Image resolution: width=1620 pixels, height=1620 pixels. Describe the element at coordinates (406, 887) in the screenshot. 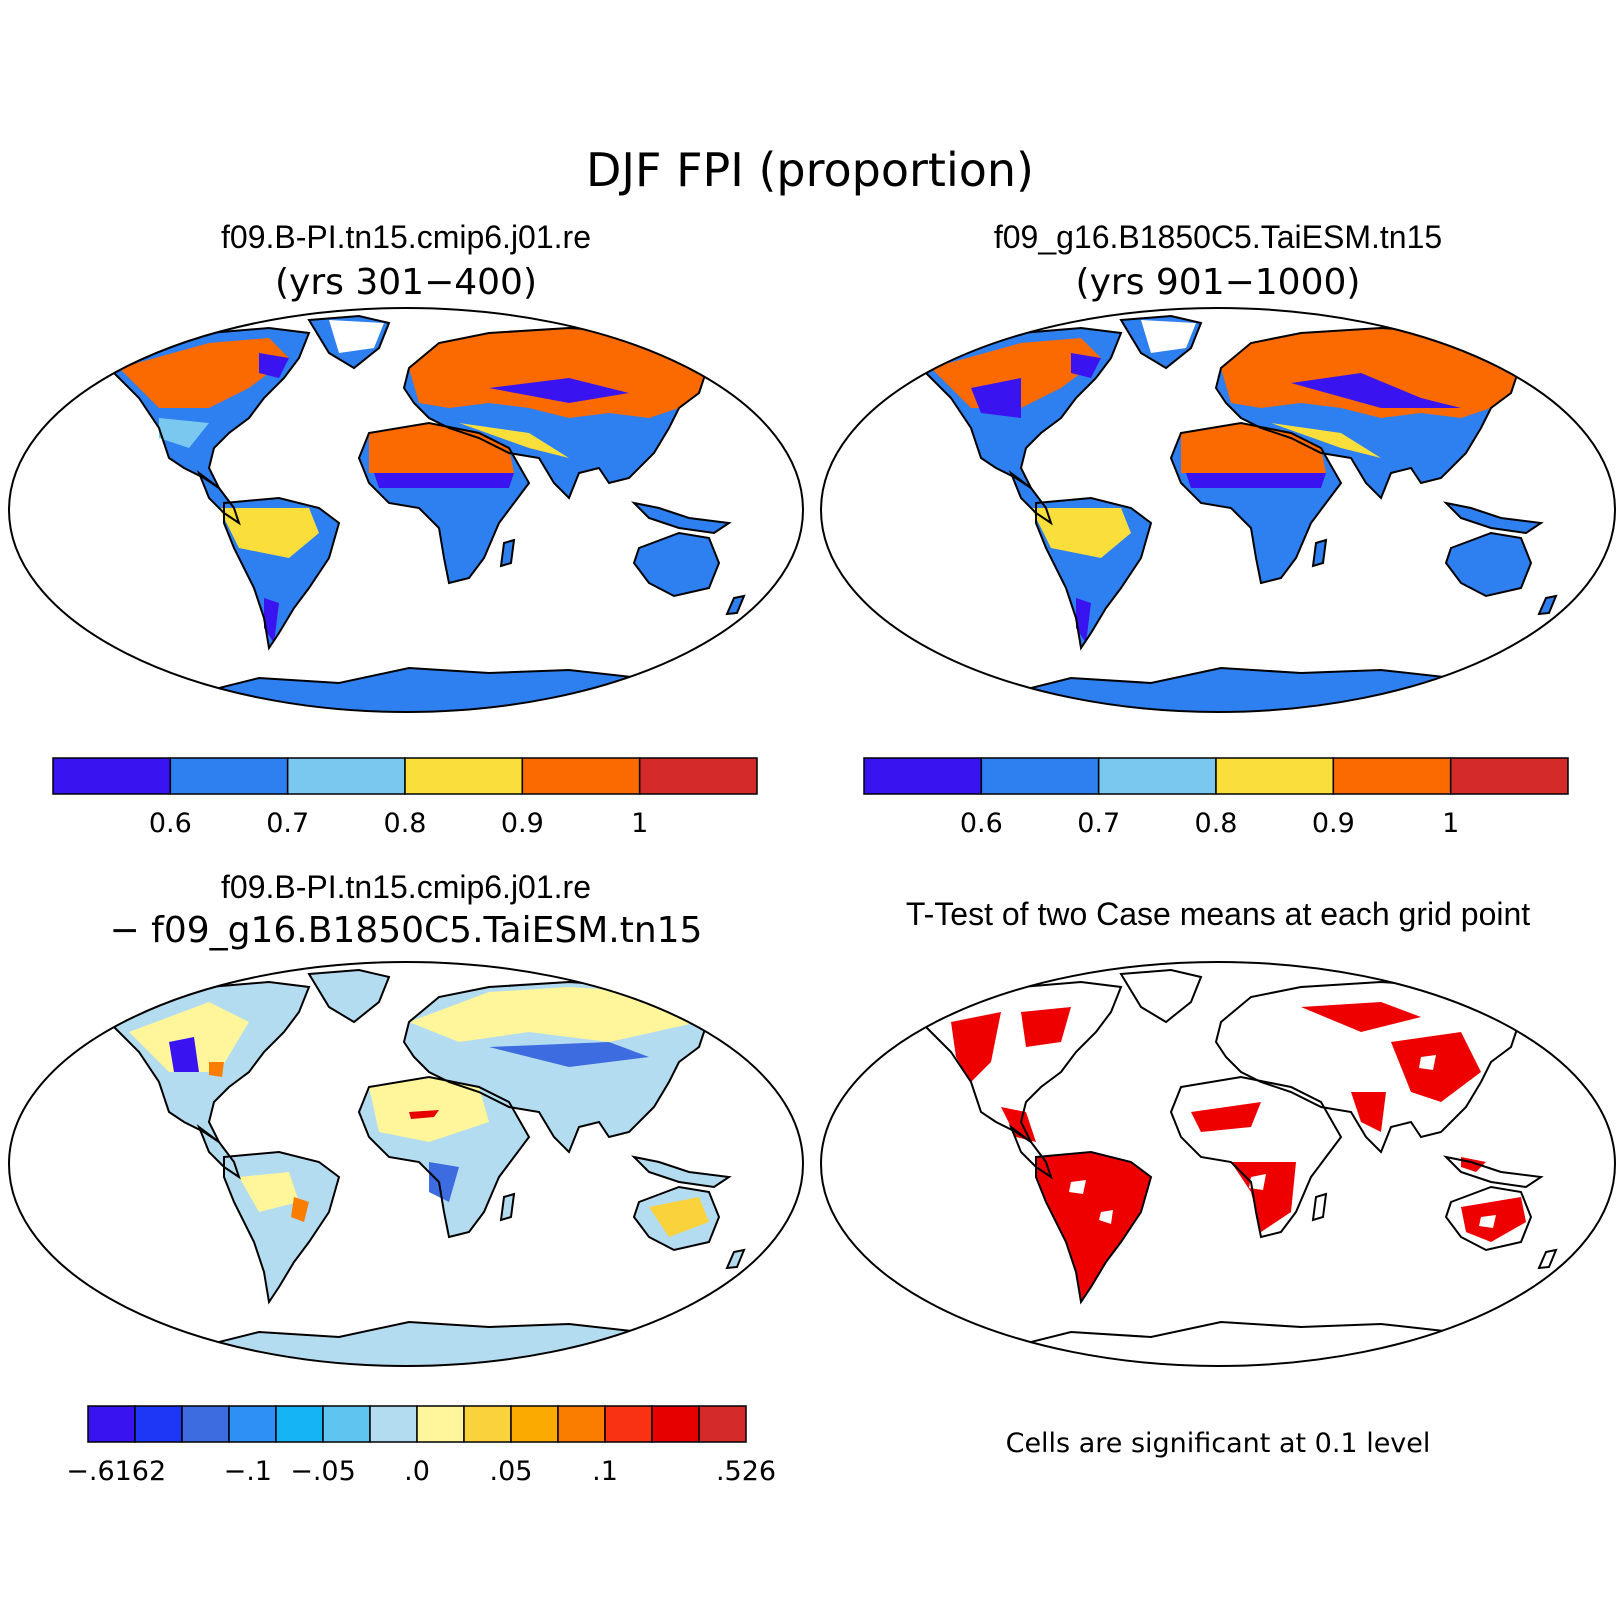

I see `panel-title-bottom-left: f09.B-PI.tn15.cmip6.j01.re` at that location.